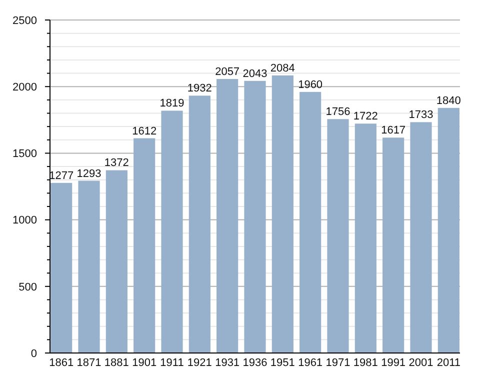  Describe the element at coordinates (393, 363) in the screenshot. I see `x-tick-label: 1991` at that location.